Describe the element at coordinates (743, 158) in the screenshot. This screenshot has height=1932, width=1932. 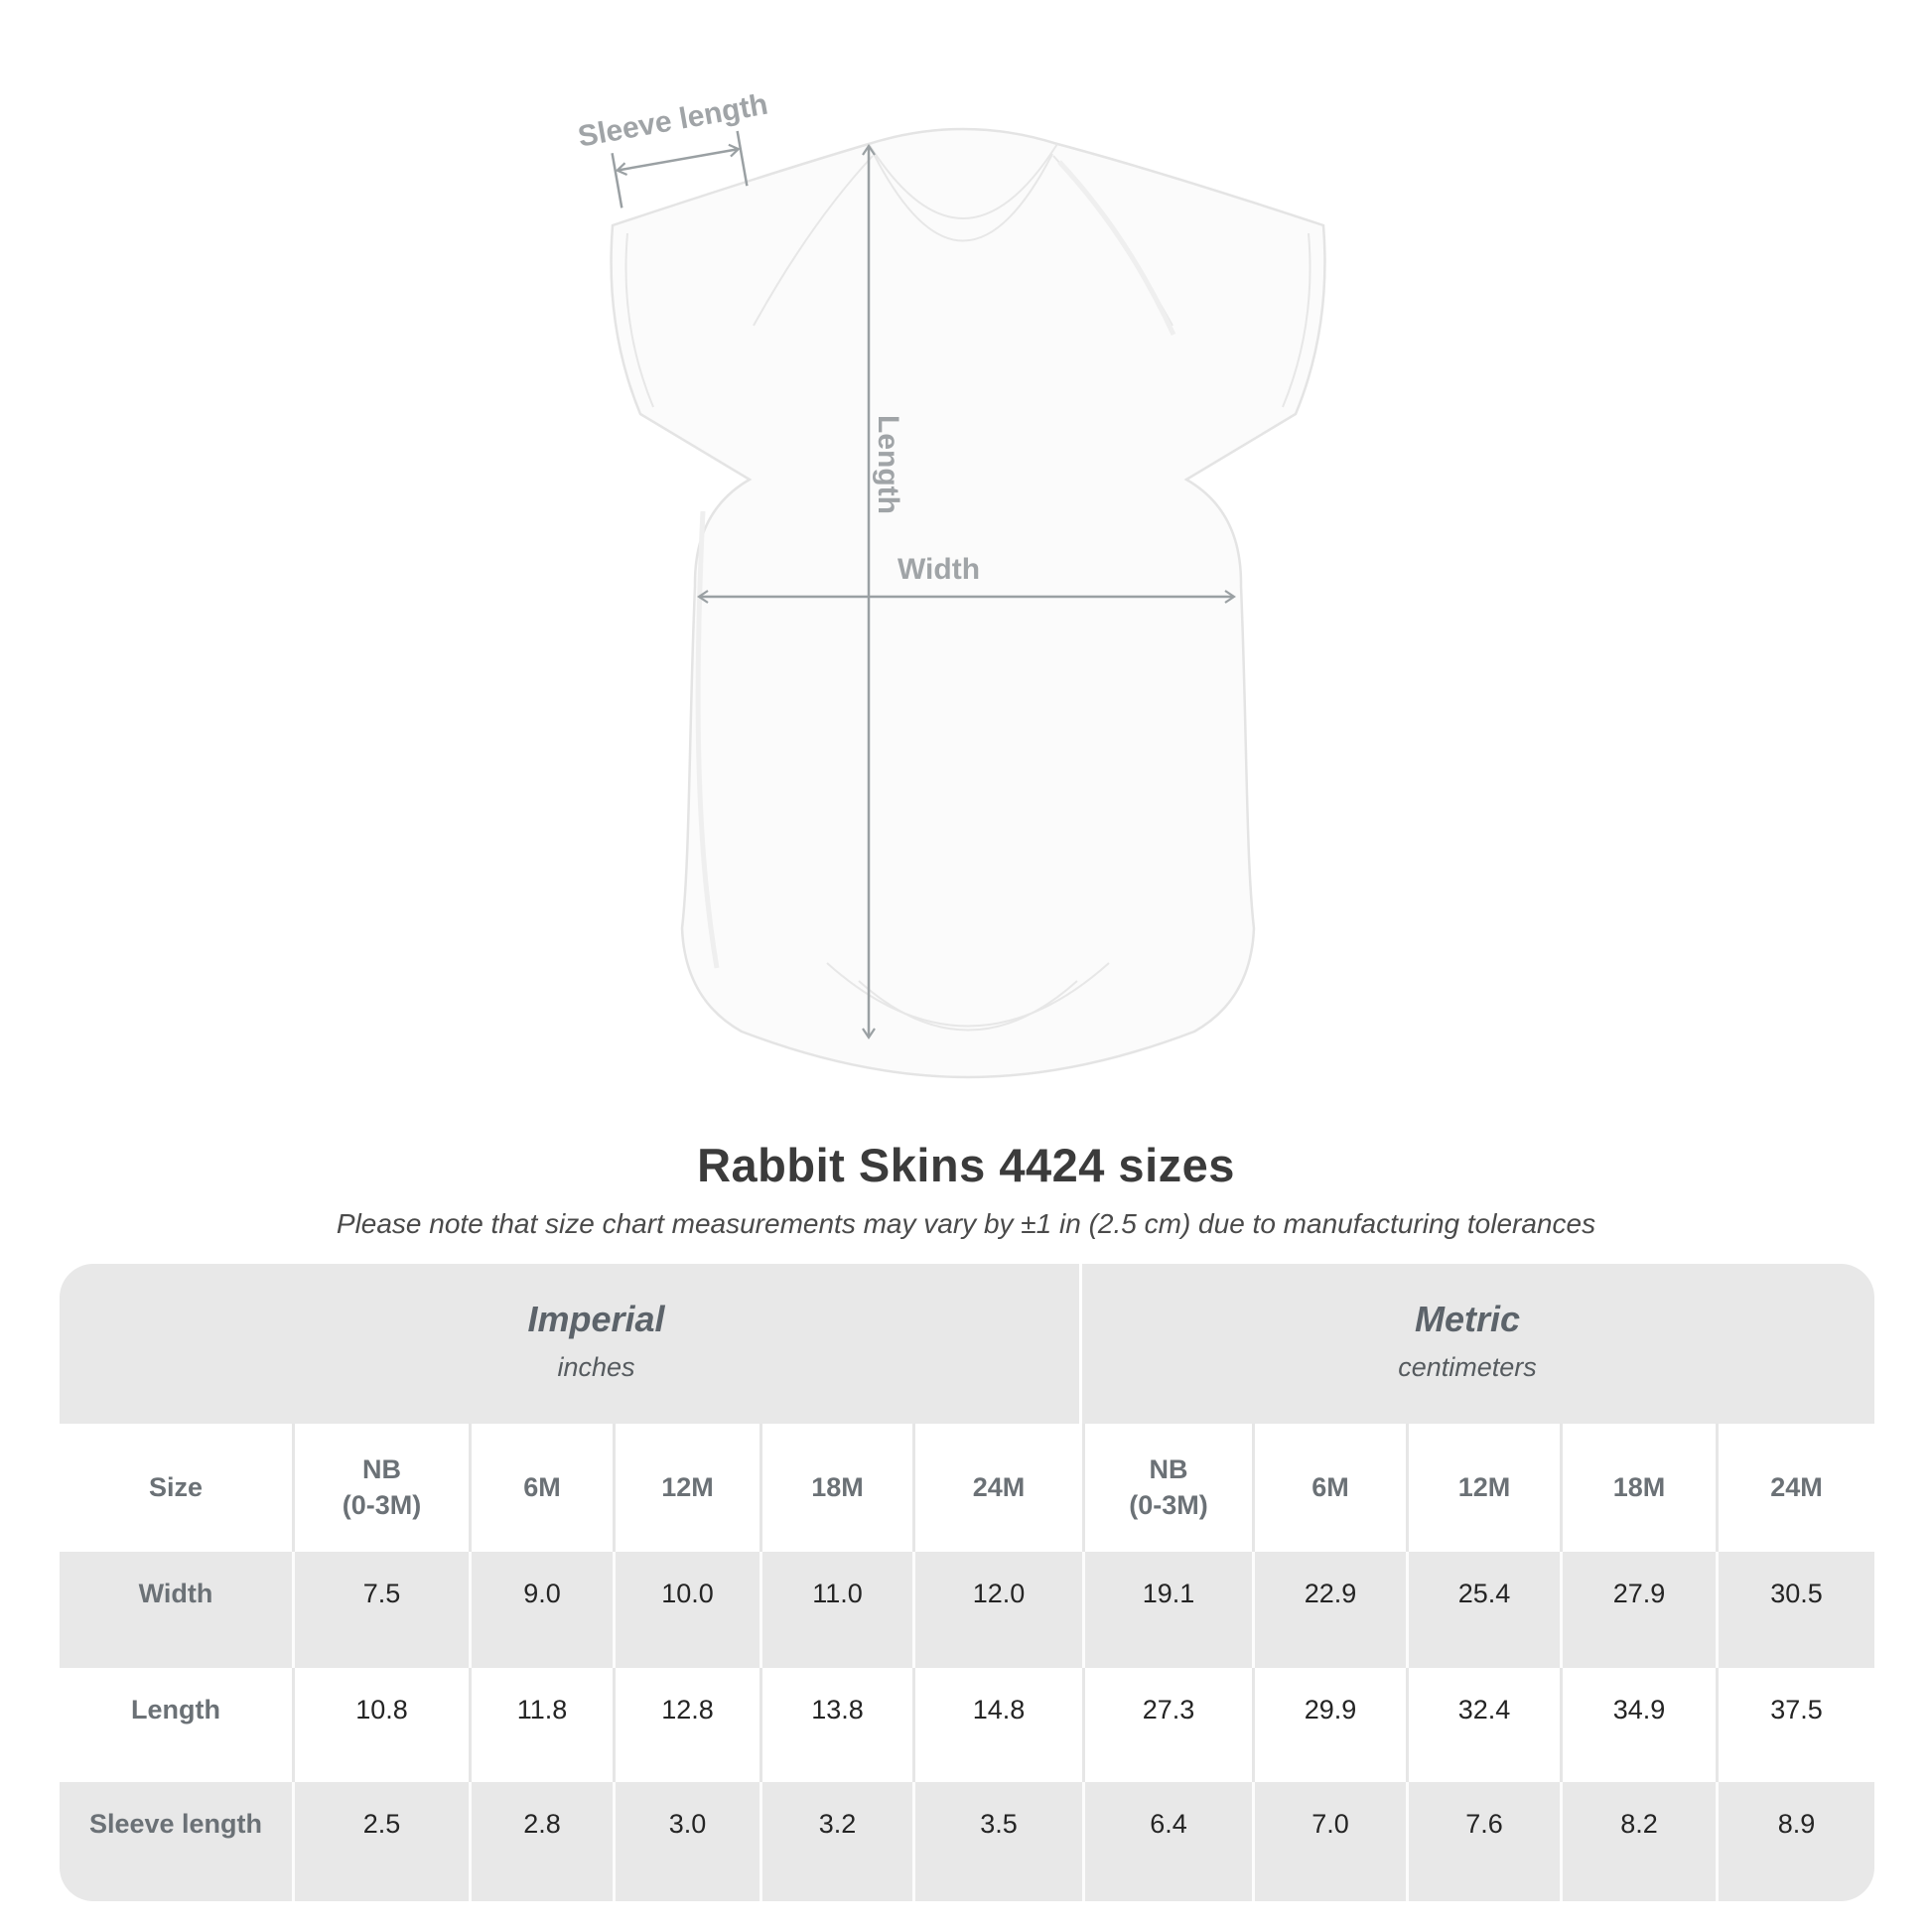
I see `sleeve-length-tick-right` at that location.